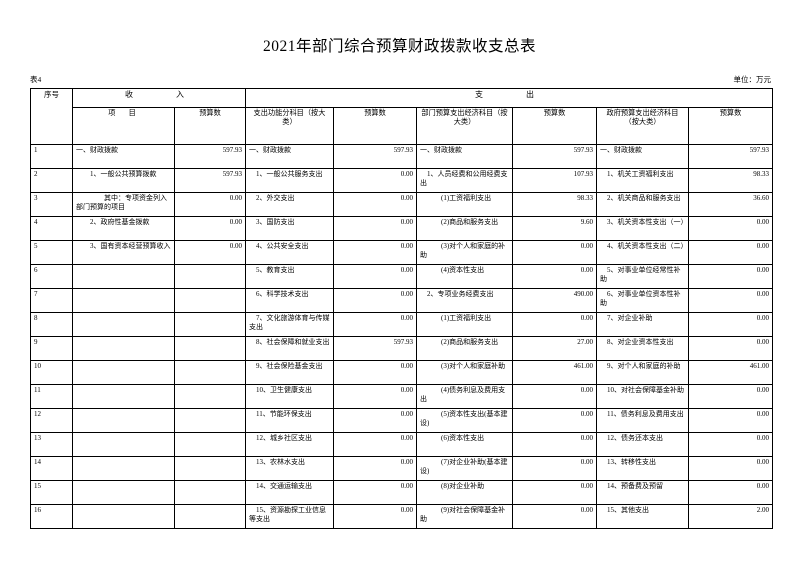 The height and width of the screenshot is (565, 799). I want to click on row-gov-economic-item-cell: 12、债务还本支出, so click(642, 444).